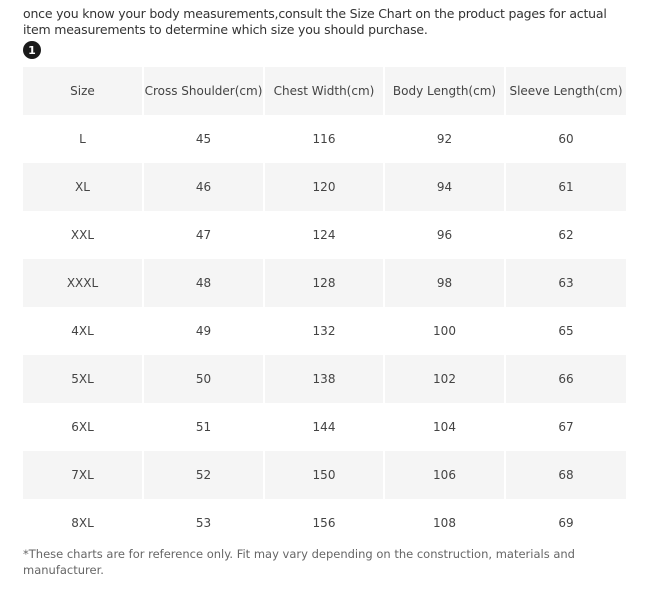  I want to click on table-cell: 144, so click(325, 427).